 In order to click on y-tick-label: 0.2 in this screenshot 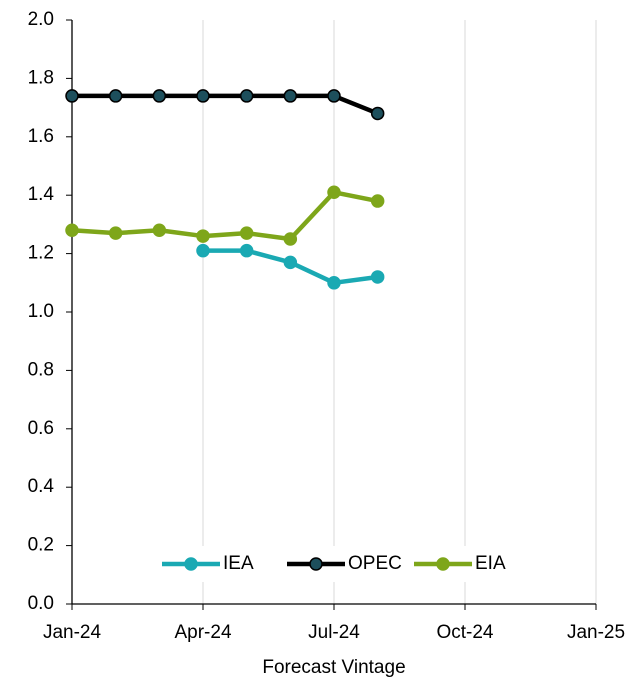, I will do `click(41, 545)`.